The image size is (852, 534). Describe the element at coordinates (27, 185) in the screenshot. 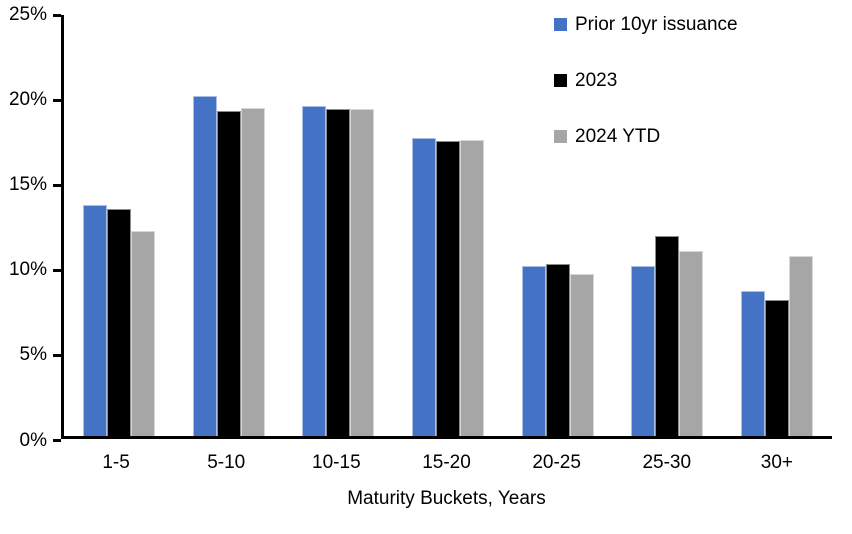

I see `y-axis-tick-label: 15%` at that location.